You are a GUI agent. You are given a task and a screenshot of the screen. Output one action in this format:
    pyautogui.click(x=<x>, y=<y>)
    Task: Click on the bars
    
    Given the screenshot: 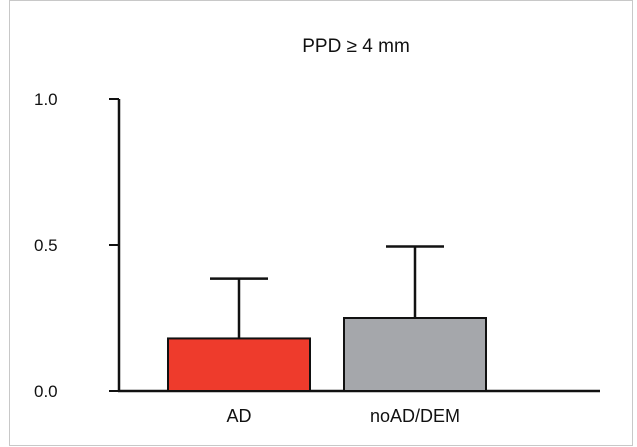 What is the action you would take?
    pyautogui.click(x=327, y=355)
    